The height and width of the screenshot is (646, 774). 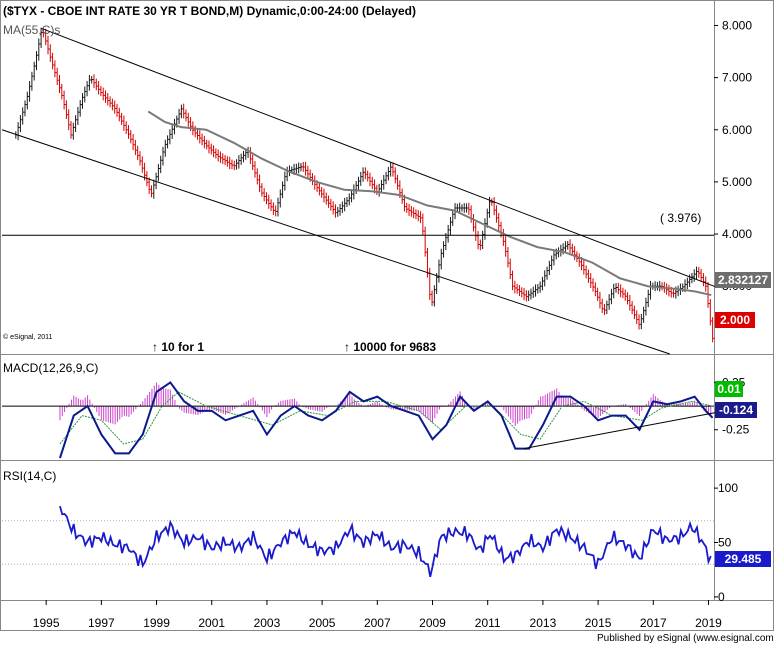 What do you see at coordinates (178, 347) in the screenshot?
I see `split-annotation-1: ↑ 10 for 1` at bounding box center [178, 347].